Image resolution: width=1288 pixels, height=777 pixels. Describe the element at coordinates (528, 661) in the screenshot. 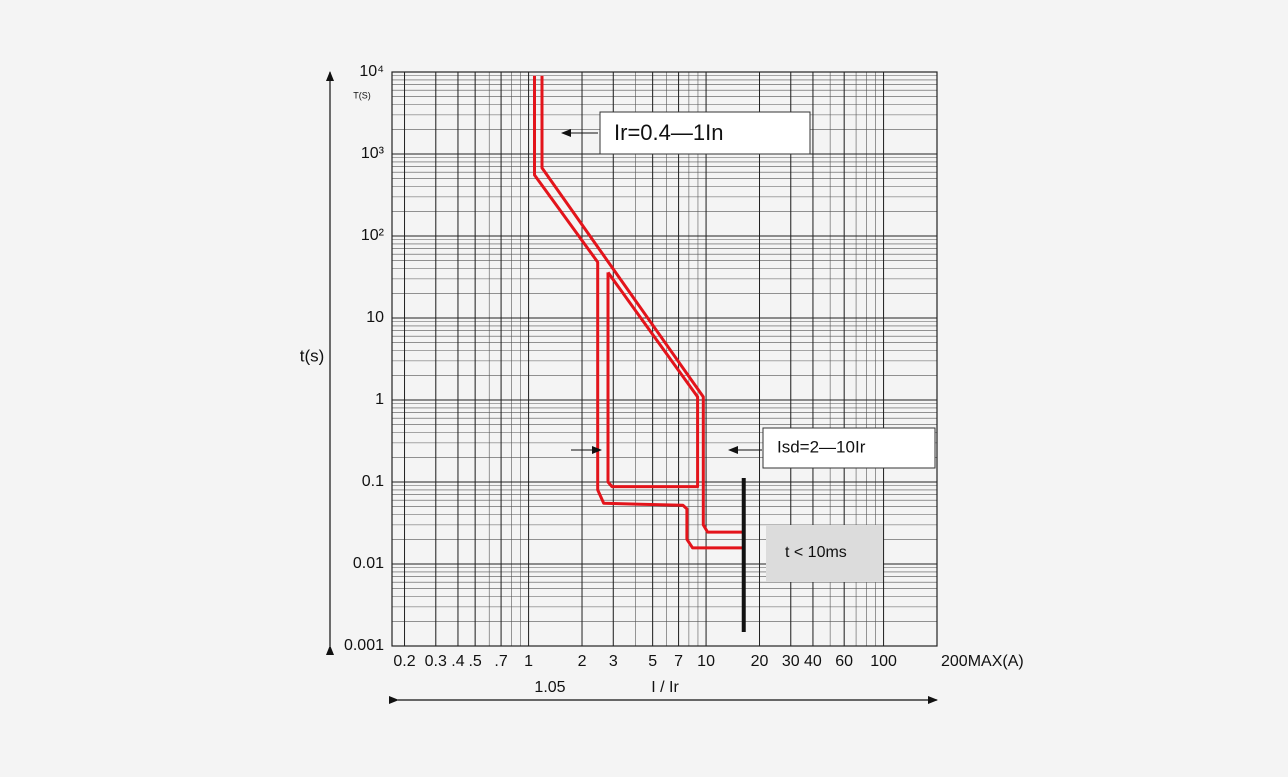

I see `x-tick-label: 1` at that location.